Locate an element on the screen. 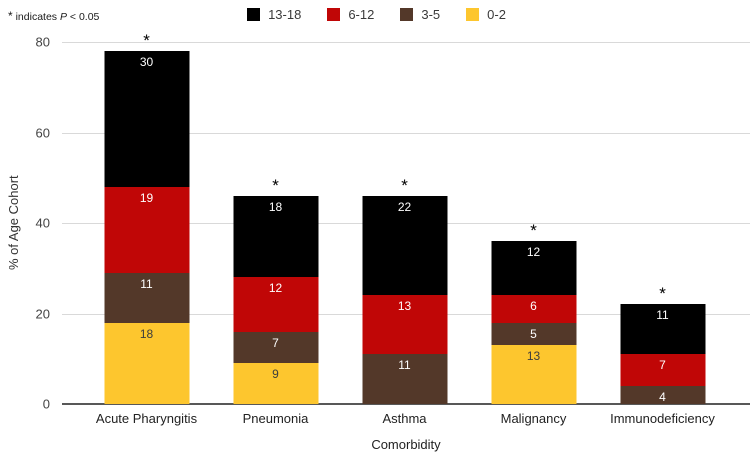 The image size is (753, 459). y-axis-ticks: 0 20 40 60 80 is located at coordinates (27, 223).